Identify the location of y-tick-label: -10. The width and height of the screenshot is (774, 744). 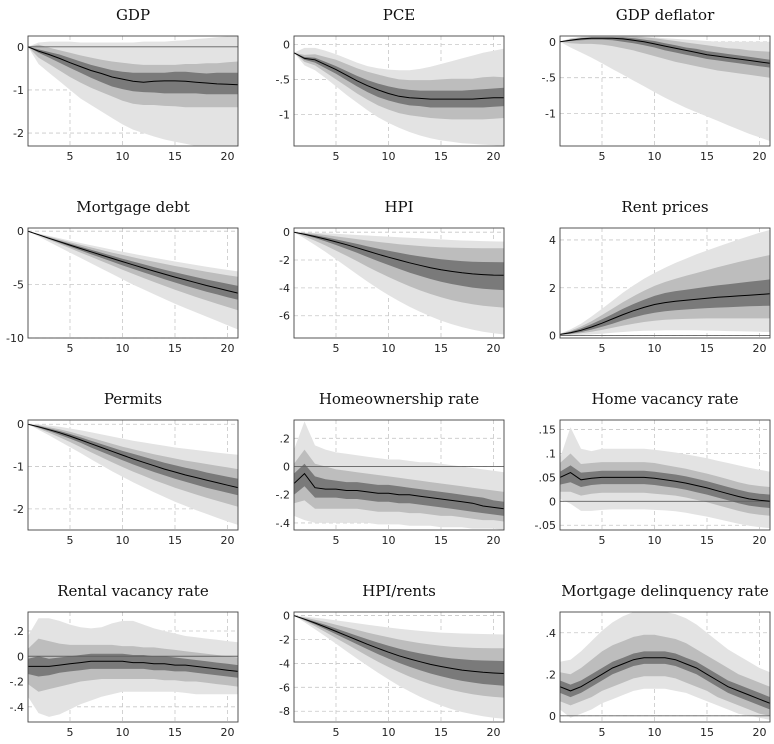
(15, 338).